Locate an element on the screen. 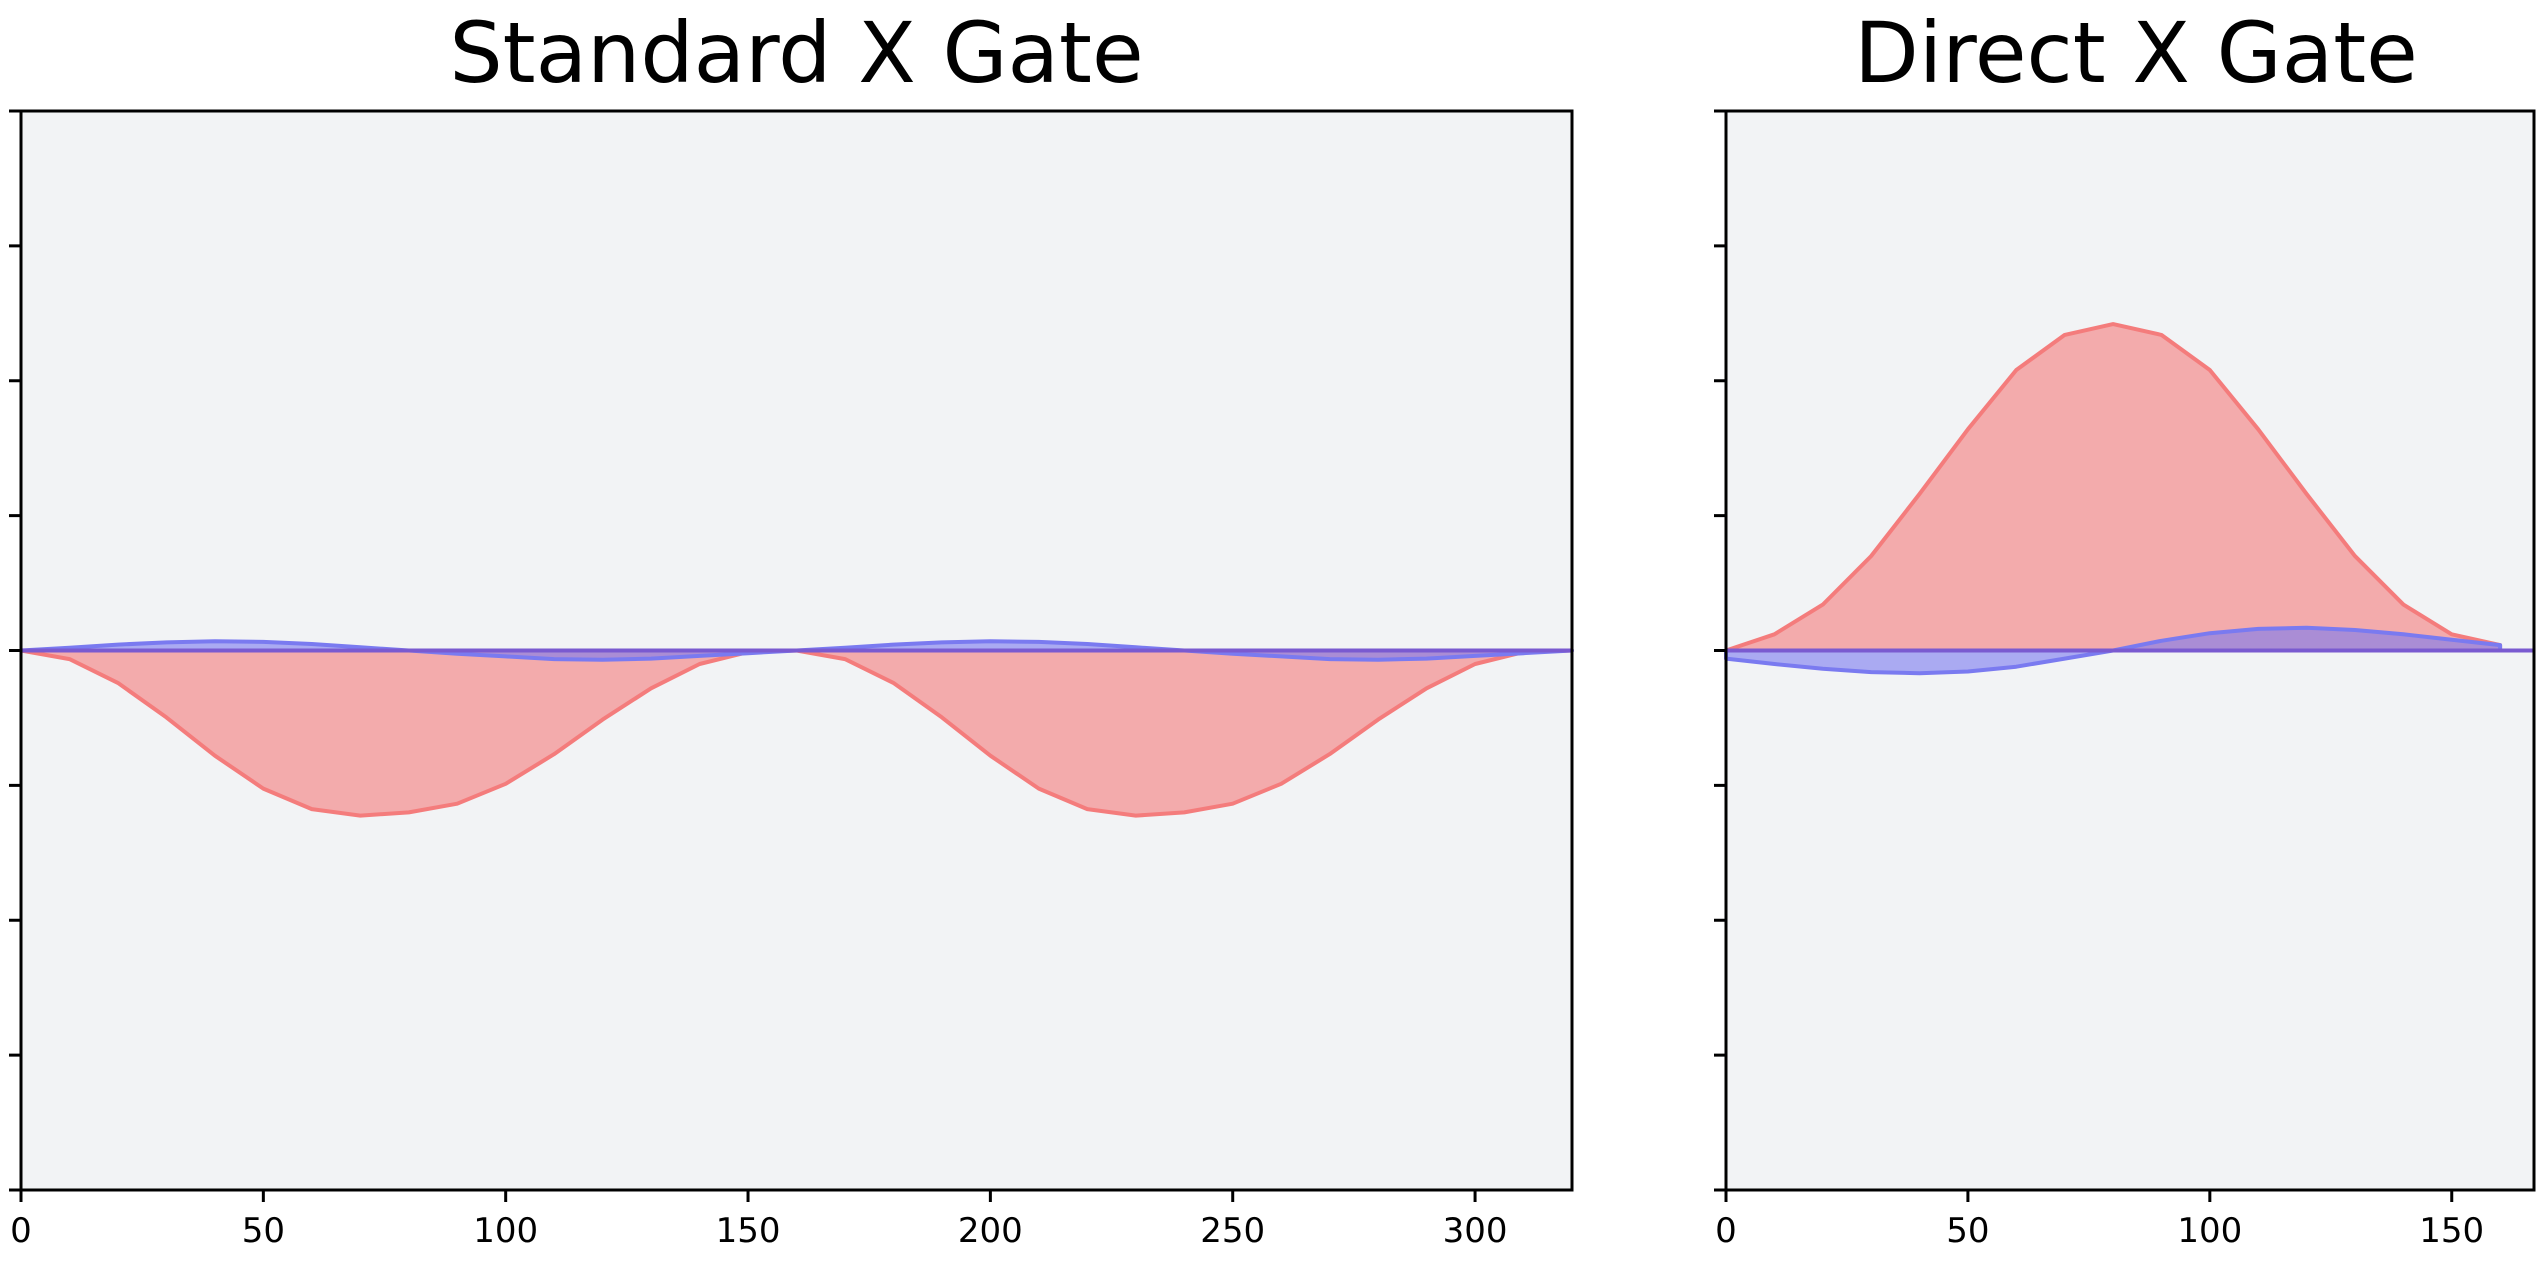  x-tick-label: 300 is located at coordinates (1475, 1231).